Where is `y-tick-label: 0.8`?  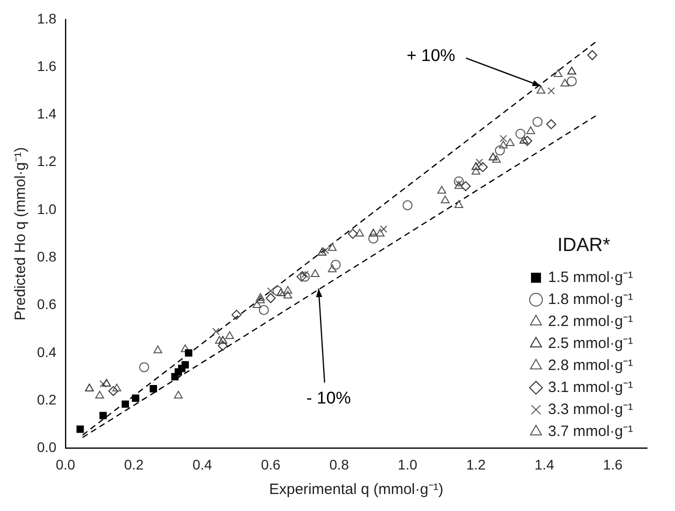
y-tick-label: 0.8 is located at coordinates (46, 256).